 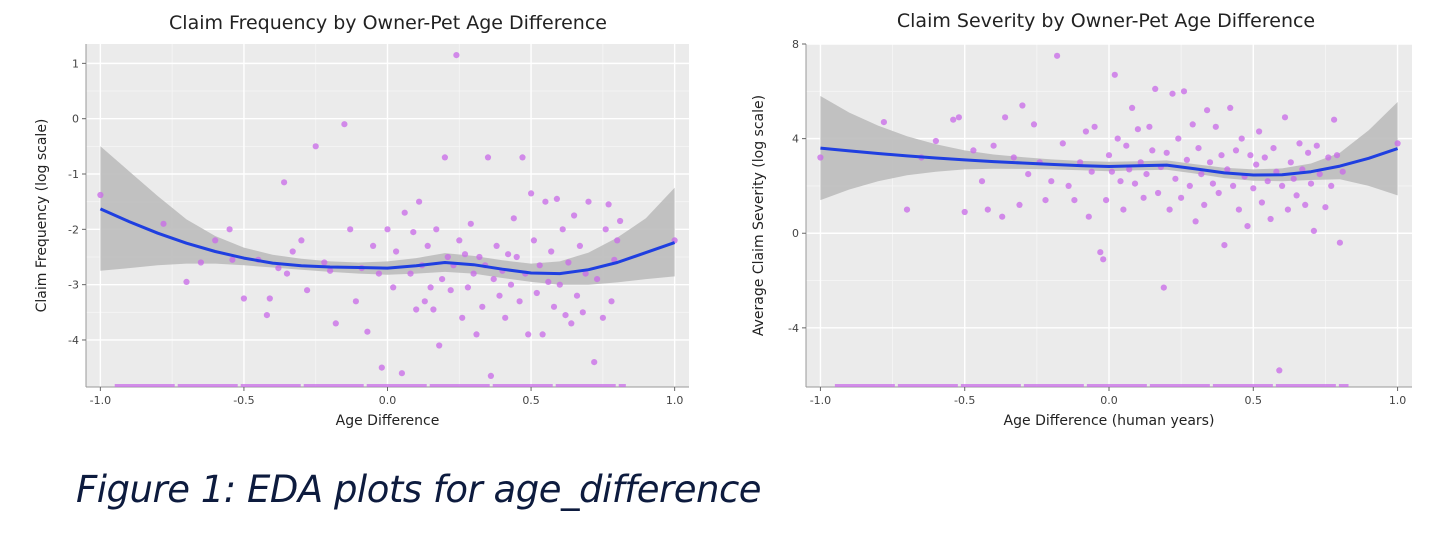 I want to click on x-axis-label: Age Difference (human years), so click(x=1109, y=421).